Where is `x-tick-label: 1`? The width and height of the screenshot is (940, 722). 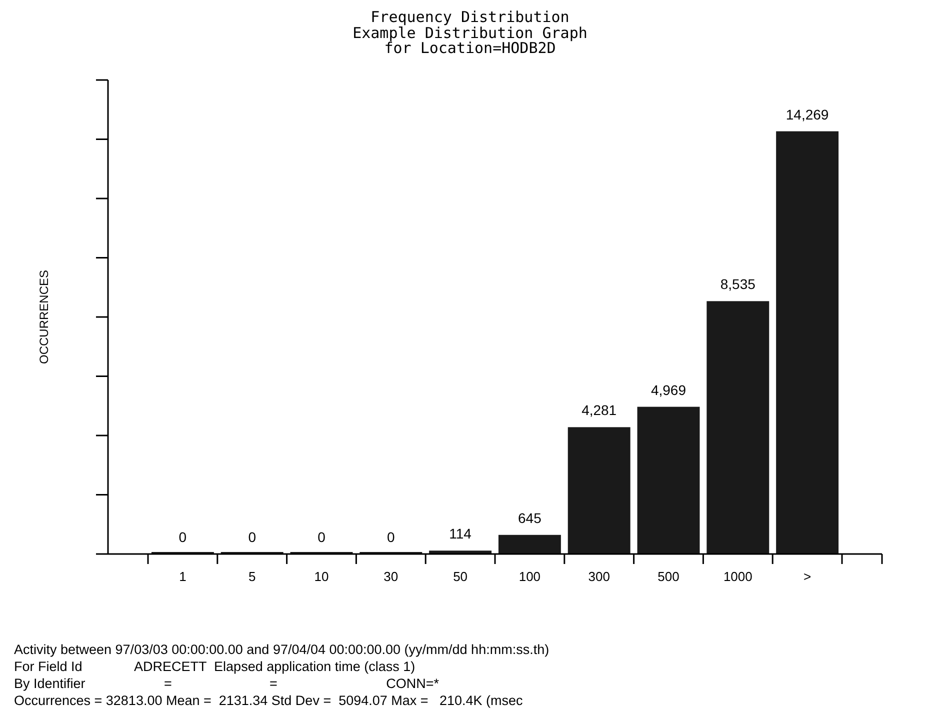 x-tick-label: 1 is located at coordinates (182, 576).